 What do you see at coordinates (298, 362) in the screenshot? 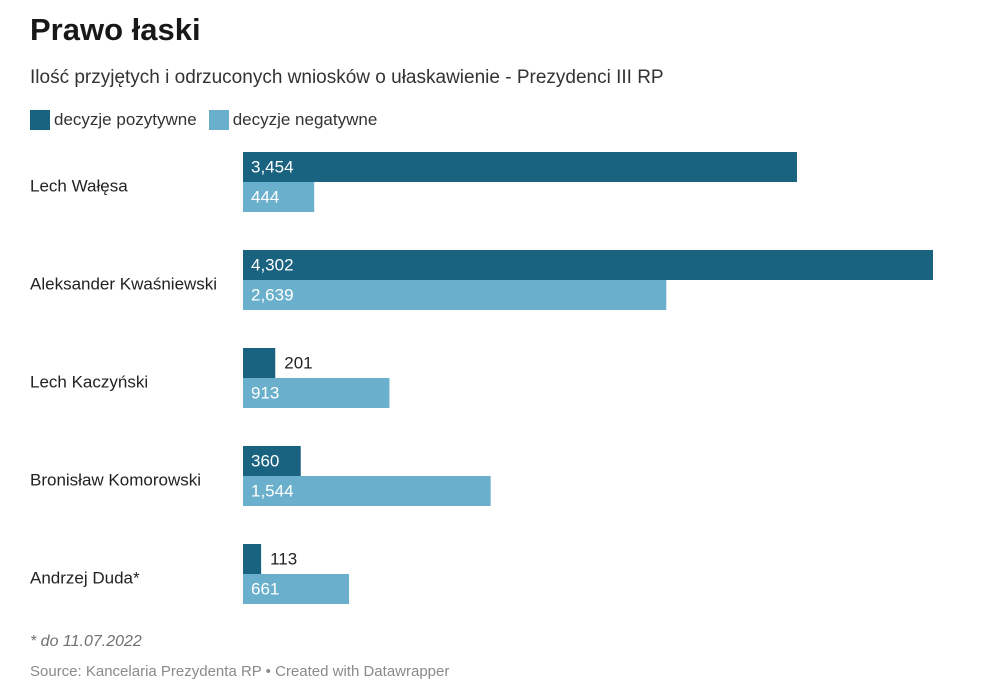
I see `value-label-positive: 201` at bounding box center [298, 362].